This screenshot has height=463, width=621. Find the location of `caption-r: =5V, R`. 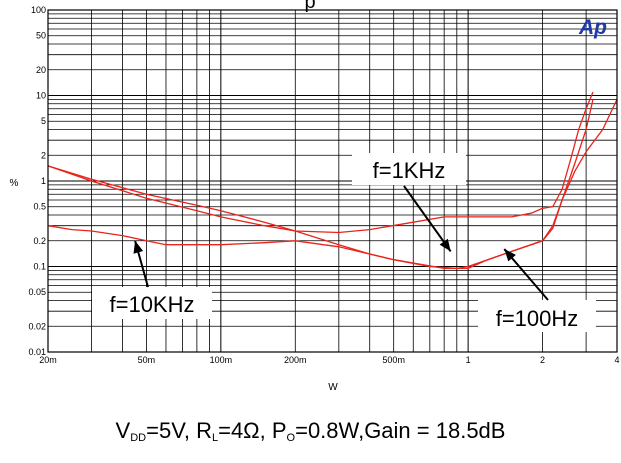

caption-r: =5V, R is located at coordinates (179, 430).